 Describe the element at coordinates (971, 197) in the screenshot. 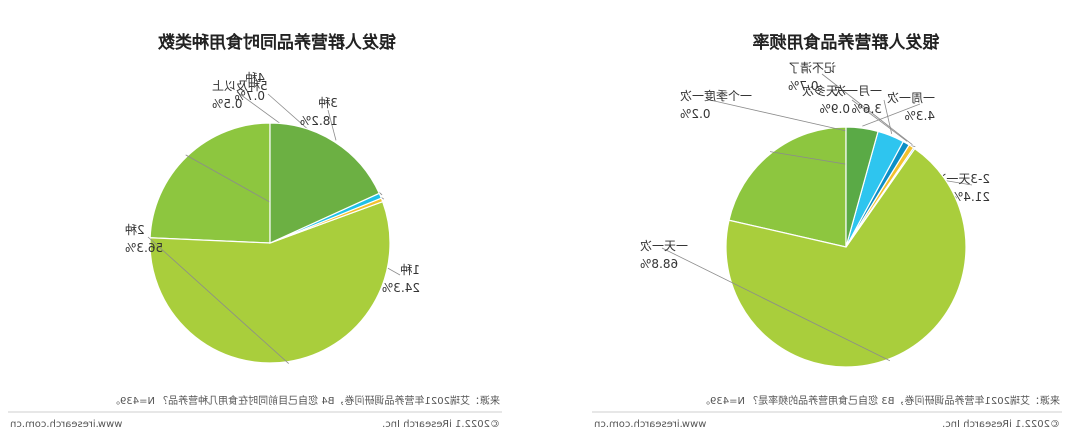

I see `slice-value-label: 21.4%` at that location.